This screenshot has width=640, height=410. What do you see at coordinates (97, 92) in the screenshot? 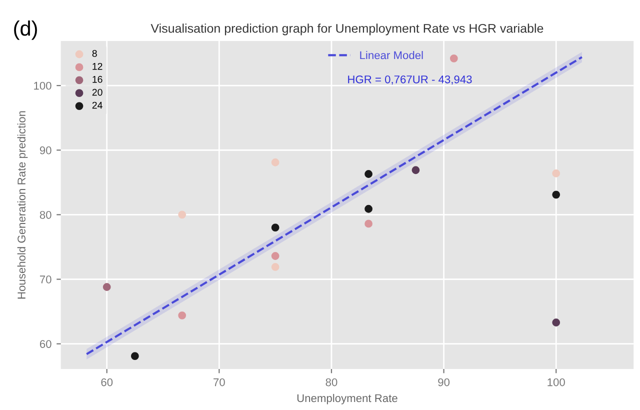
I see `legend-label: 20` at bounding box center [97, 92].